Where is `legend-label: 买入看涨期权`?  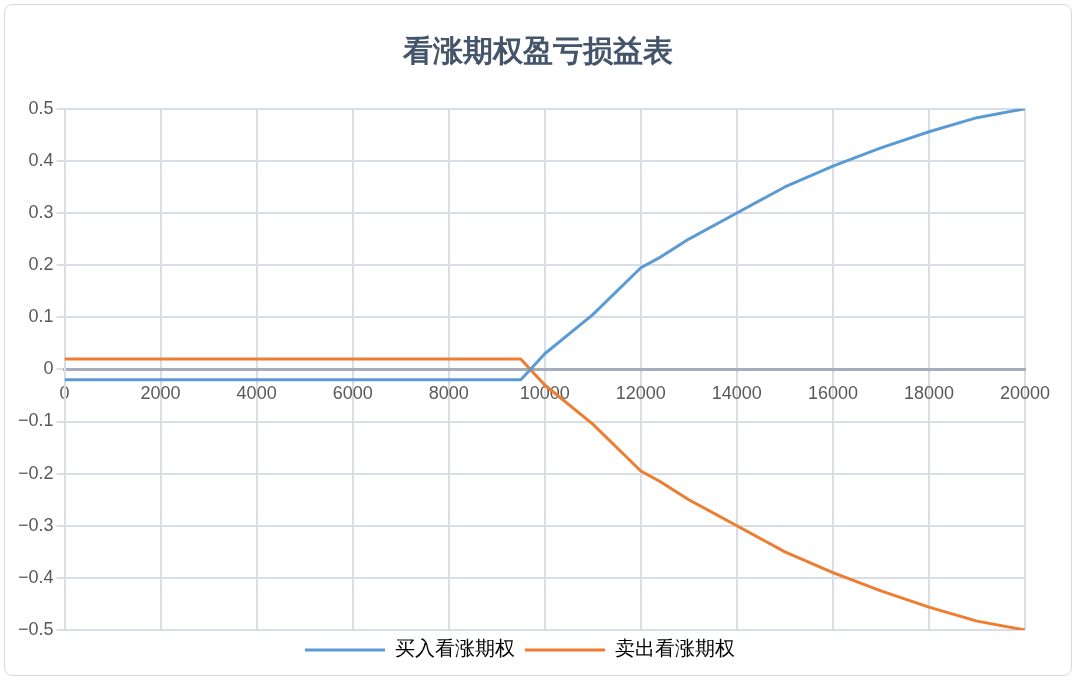 legend-label: 买入看涨期权 is located at coordinates (455, 648).